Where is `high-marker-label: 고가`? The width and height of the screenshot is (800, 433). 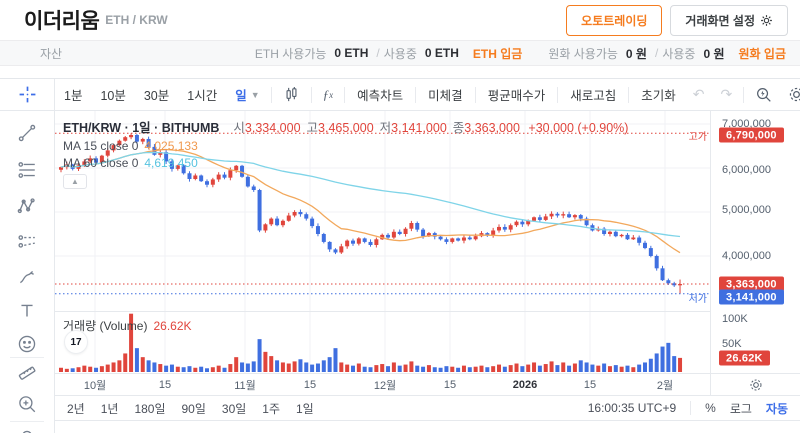 high-marker-label: 고가 is located at coordinates (697, 137).